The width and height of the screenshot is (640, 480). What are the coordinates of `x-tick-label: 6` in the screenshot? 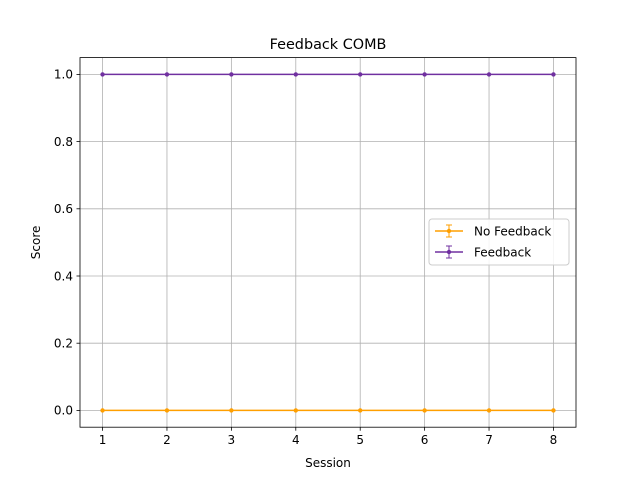 It's located at (425, 440).